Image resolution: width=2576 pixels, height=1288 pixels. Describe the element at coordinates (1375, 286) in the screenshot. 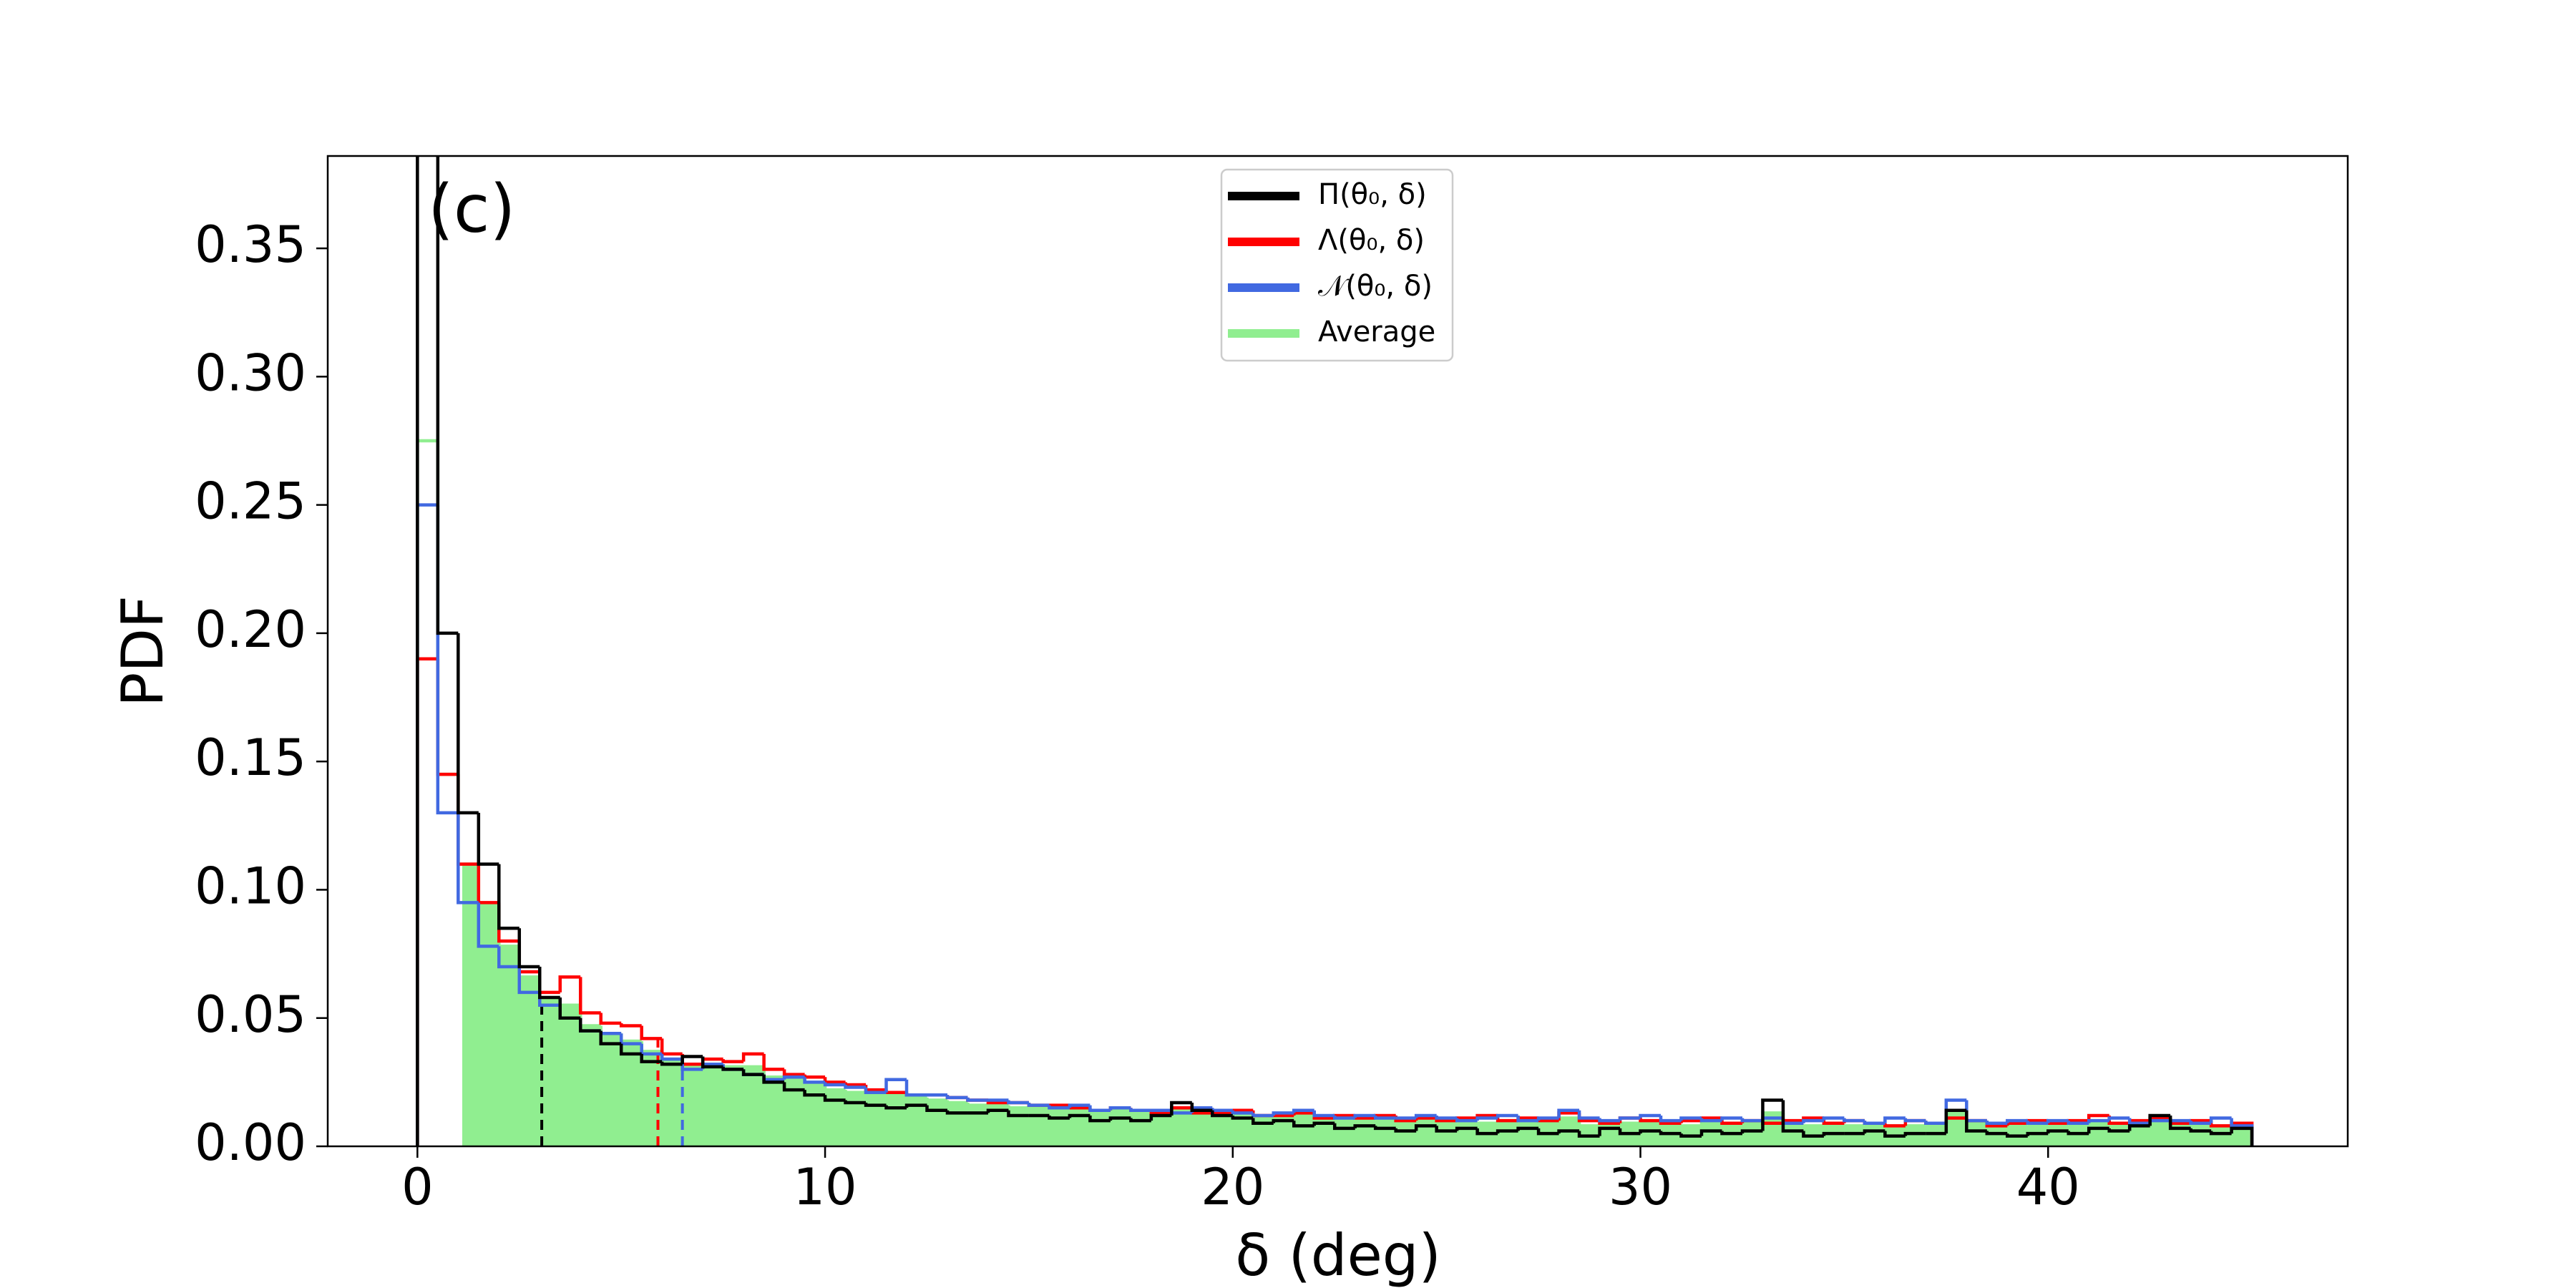

I see `legend-label: 𝒩(θ₀, δ)` at that location.